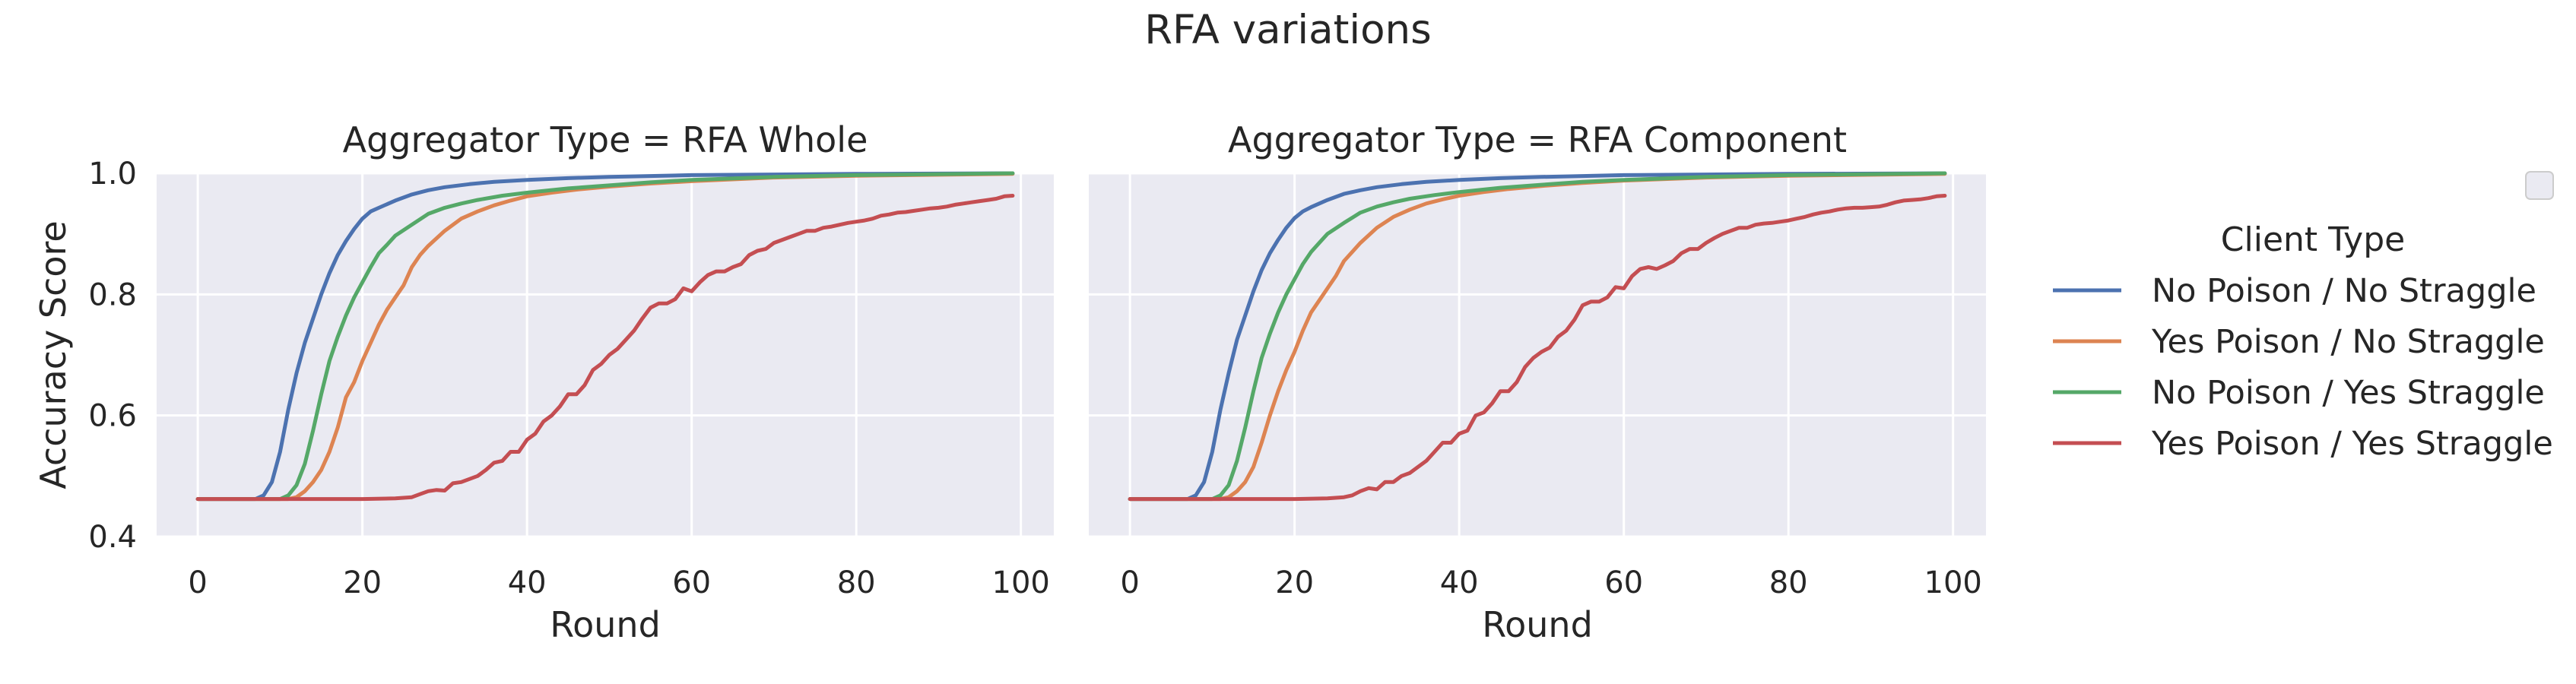 The width and height of the screenshot is (2576, 684). I want to click on legend-entry-label: Yes Poison / No Straggle, so click(2348, 342).